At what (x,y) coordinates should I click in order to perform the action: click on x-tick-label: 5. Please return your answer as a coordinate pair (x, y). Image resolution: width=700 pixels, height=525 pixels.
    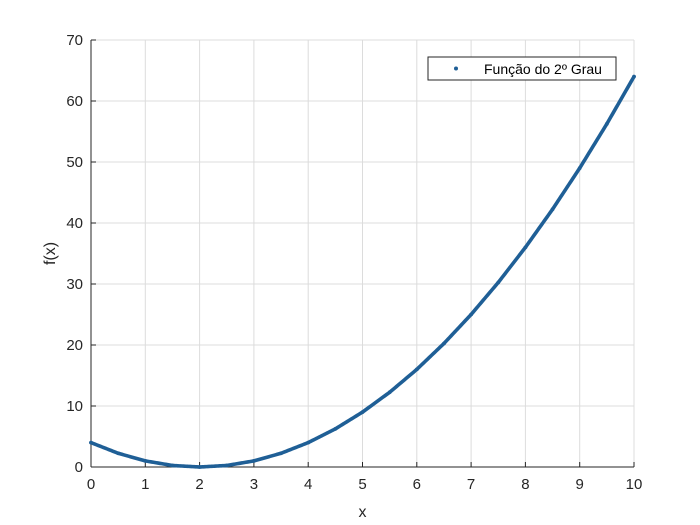
    Looking at the image, I should click on (362, 484).